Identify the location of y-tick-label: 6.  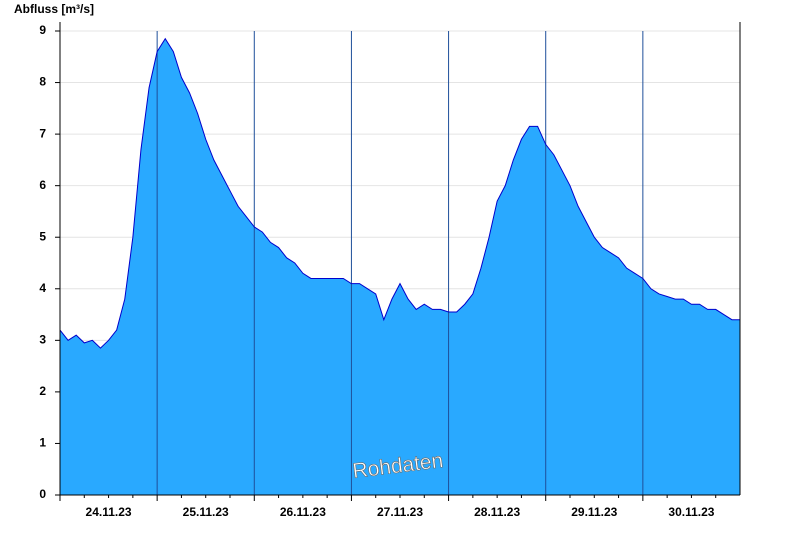
(42, 185).